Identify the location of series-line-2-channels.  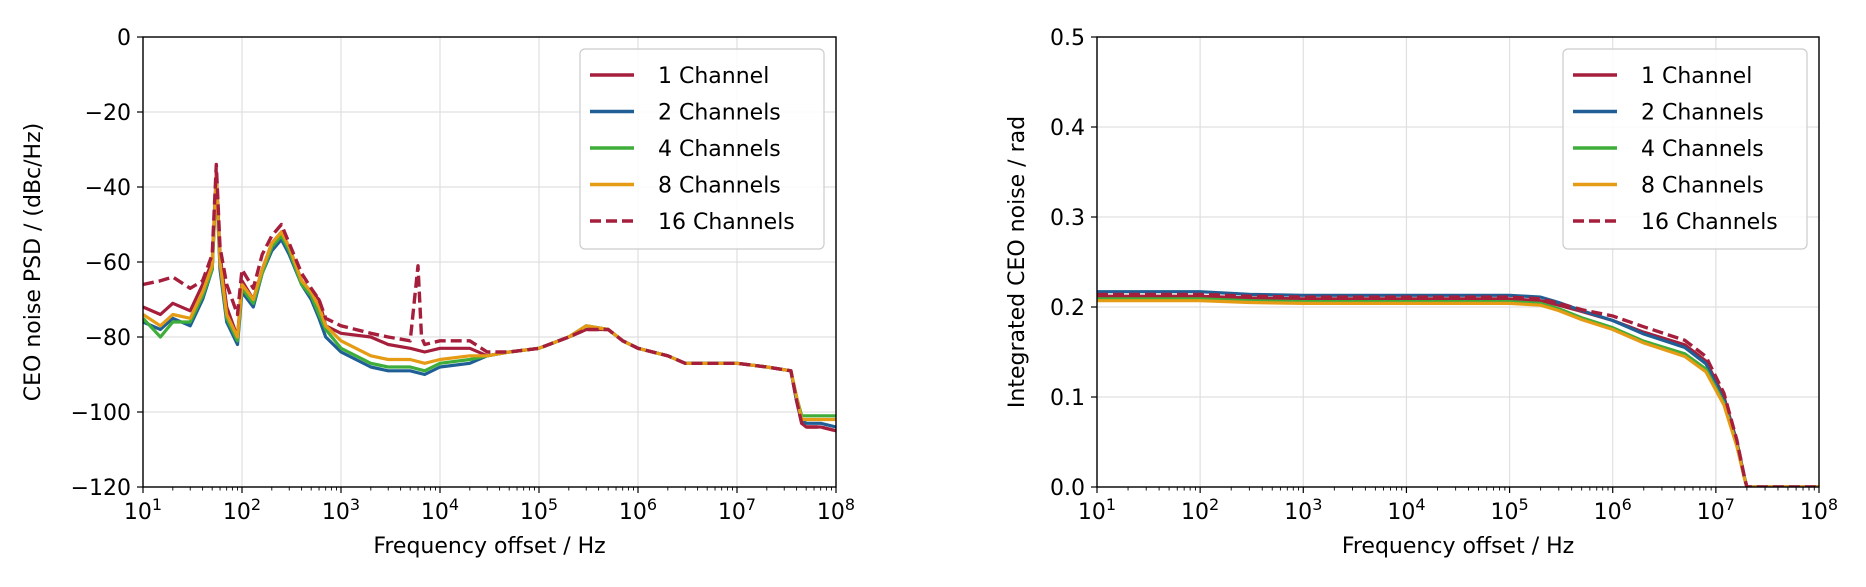
(1458, 388).